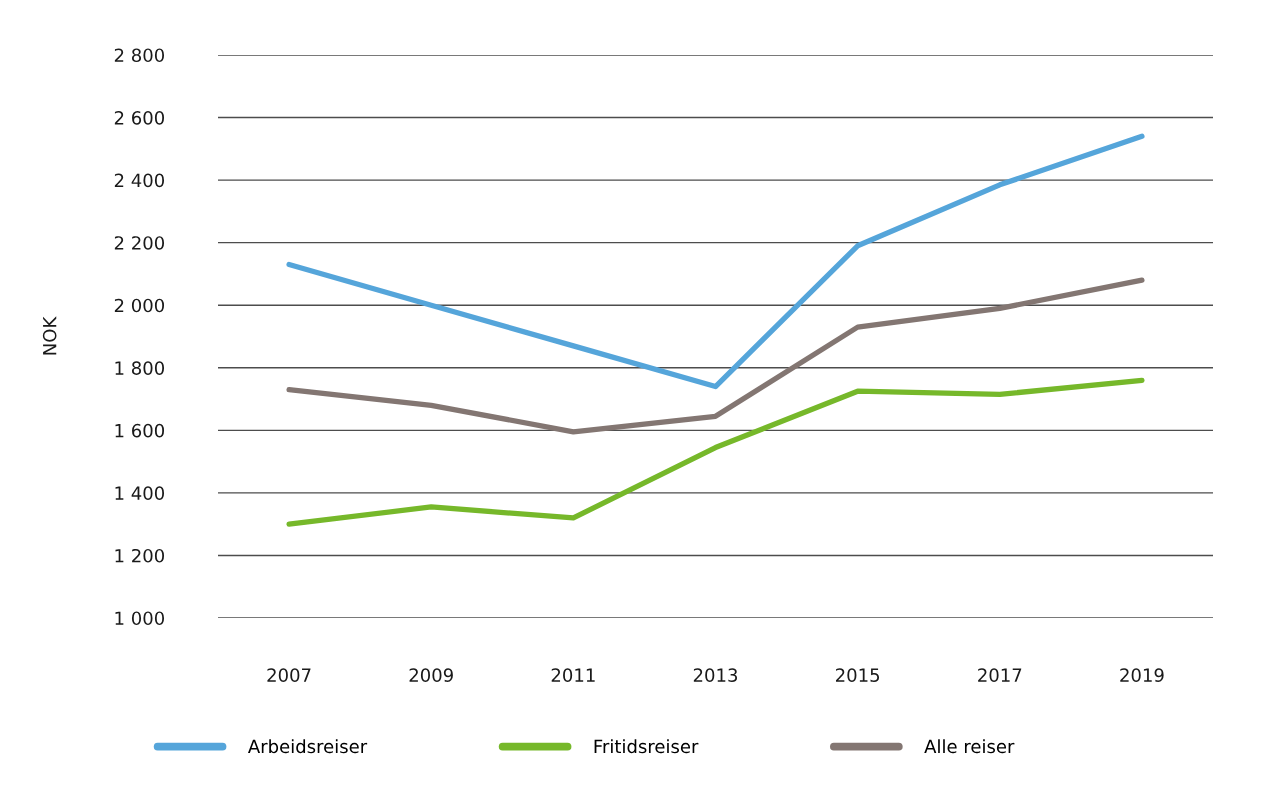 This screenshot has height=791, width=1283. I want to click on x-tick-label: 2017, so click(1000, 675).